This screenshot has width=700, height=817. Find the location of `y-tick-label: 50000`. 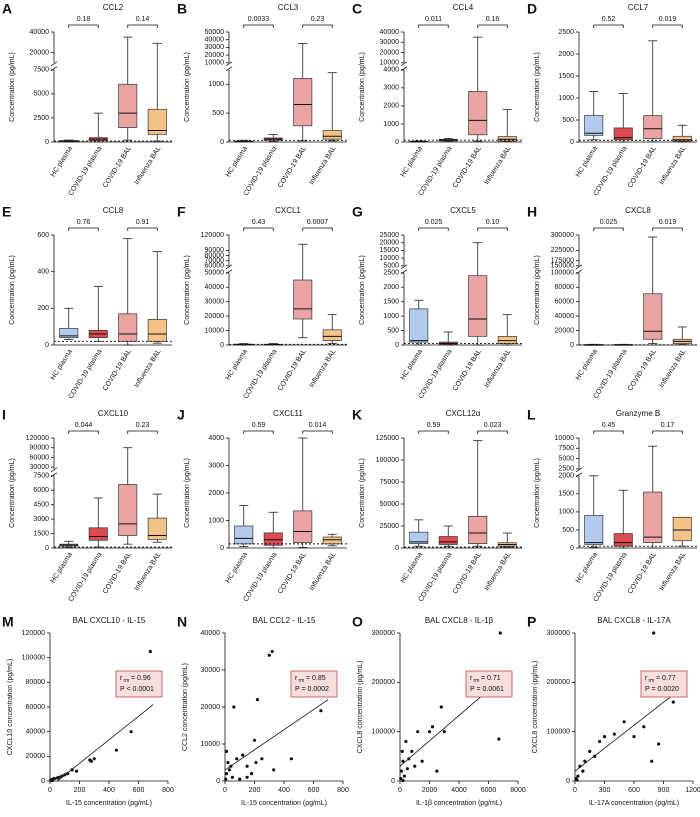

y-tick-label: 50000 is located at coordinates (390, 504).